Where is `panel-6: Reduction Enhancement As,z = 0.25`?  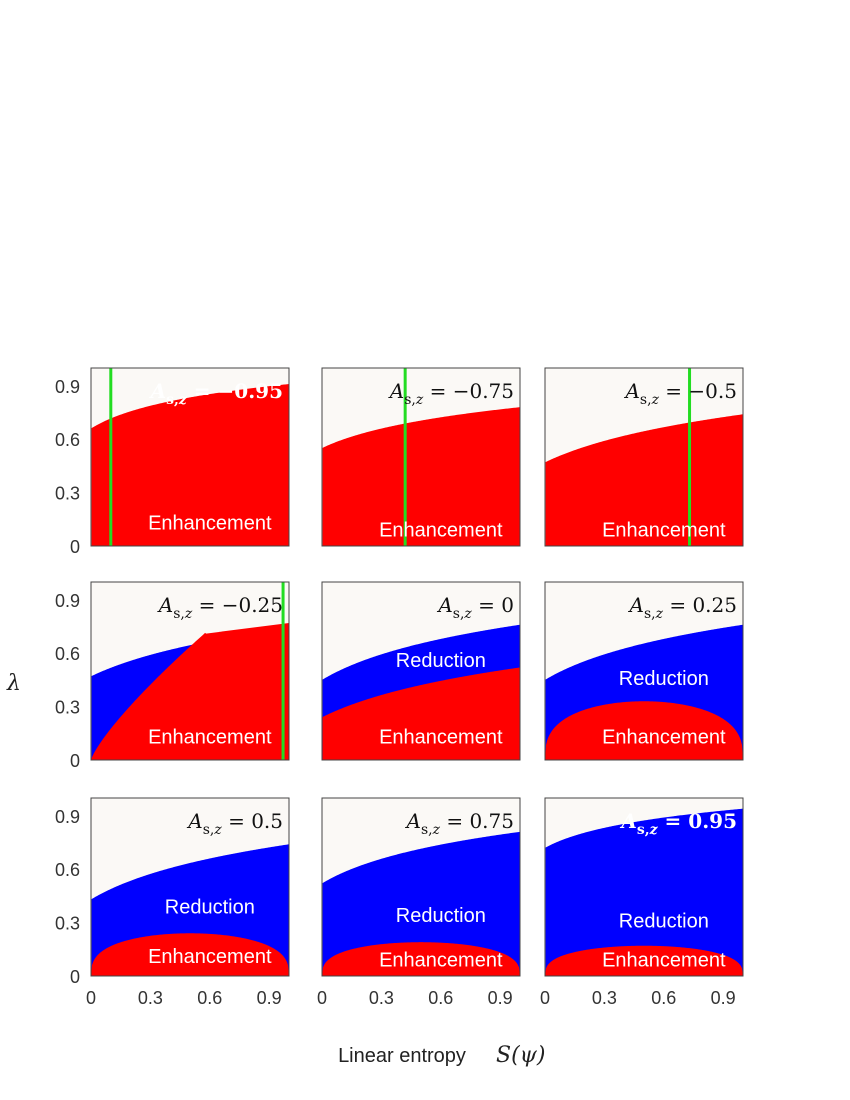 panel-6: Reduction Enhancement As,z = 0.25 is located at coordinates (644, 671).